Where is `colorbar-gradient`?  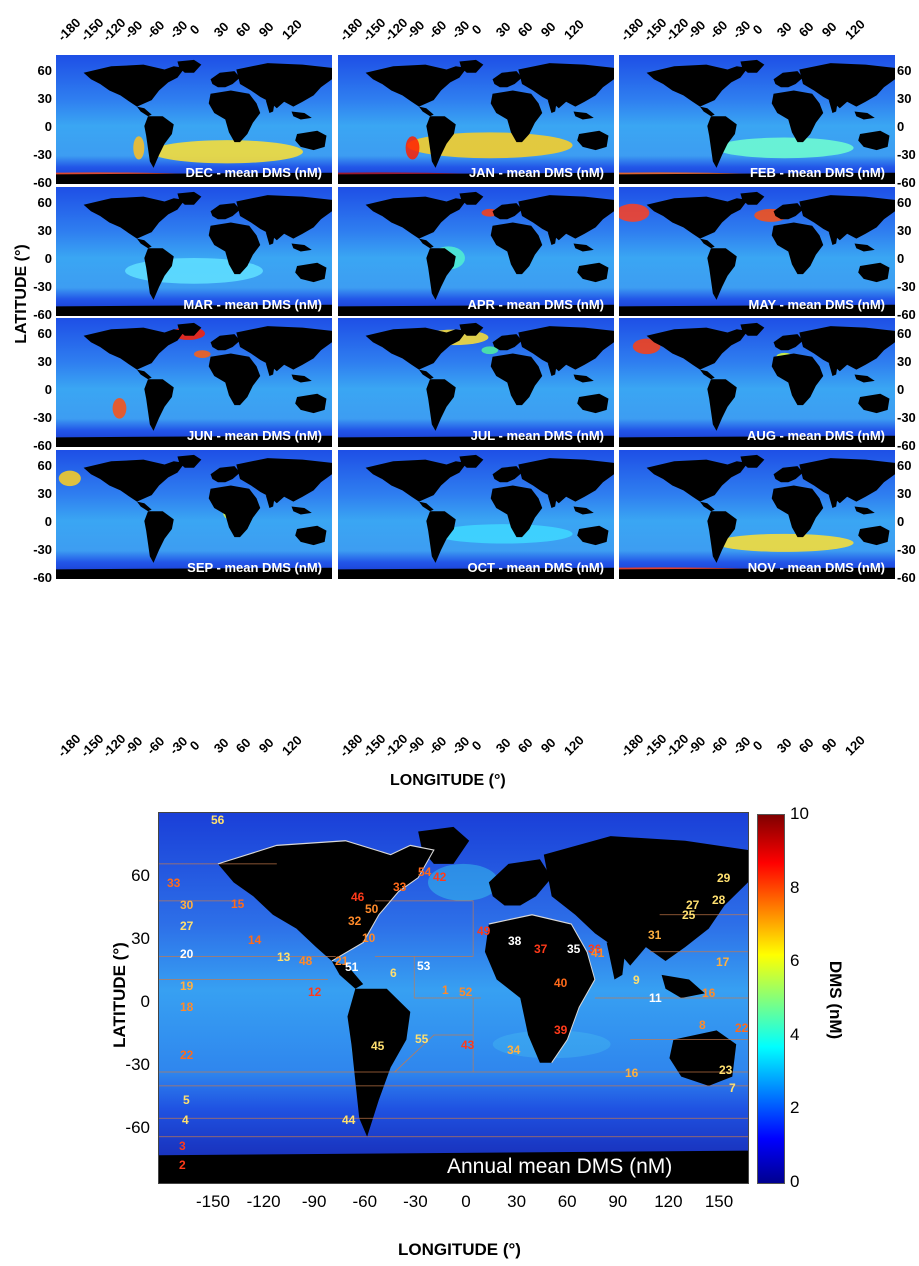
colorbar-gradient is located at coordinates (771, 999).